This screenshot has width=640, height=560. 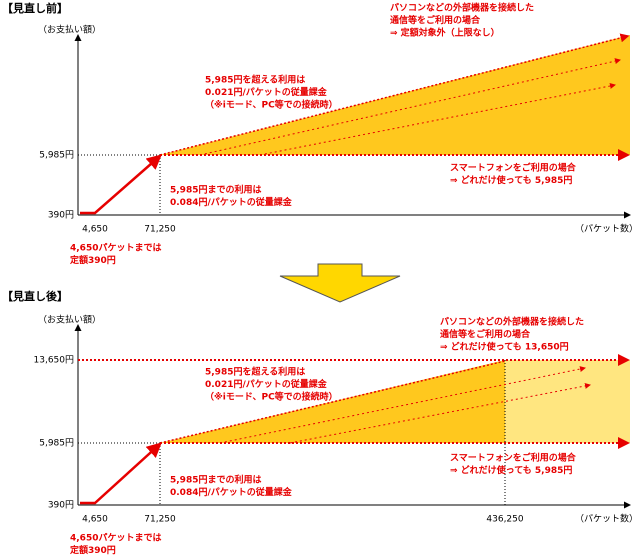 What do you see at coordinates (504, 347) in the screenshot?
I see `note-top: ⇒ どれだけ使っても 13,650円` at bounding box center [504, 347].